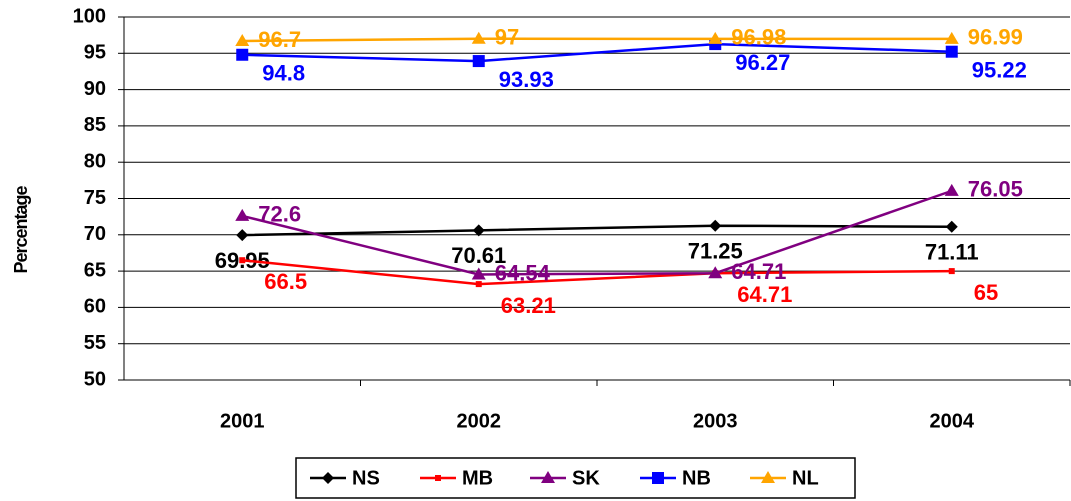 This screenshot has width=1071, height=501. I want to click on y-tick-label: 90, so click(95, 89).